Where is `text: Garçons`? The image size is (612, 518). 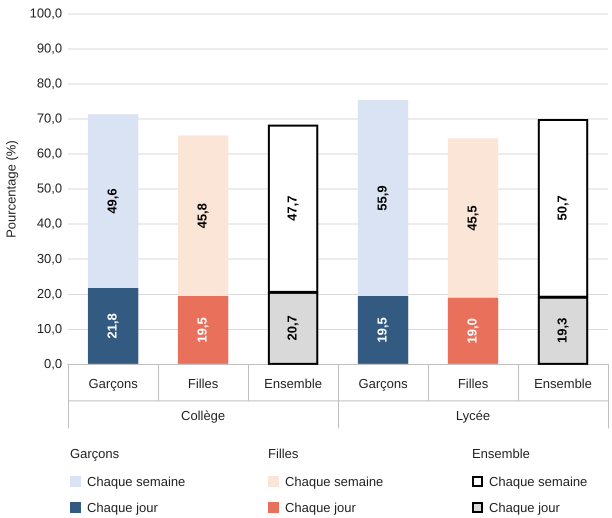 text: Garçons is located at coordinates (95, 454).